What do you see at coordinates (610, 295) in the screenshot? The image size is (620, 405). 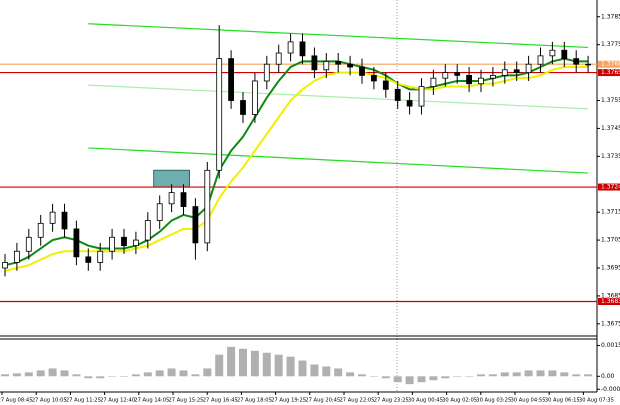 I see `y-tick-label: 1.3685` at bounding box center [610, 295].